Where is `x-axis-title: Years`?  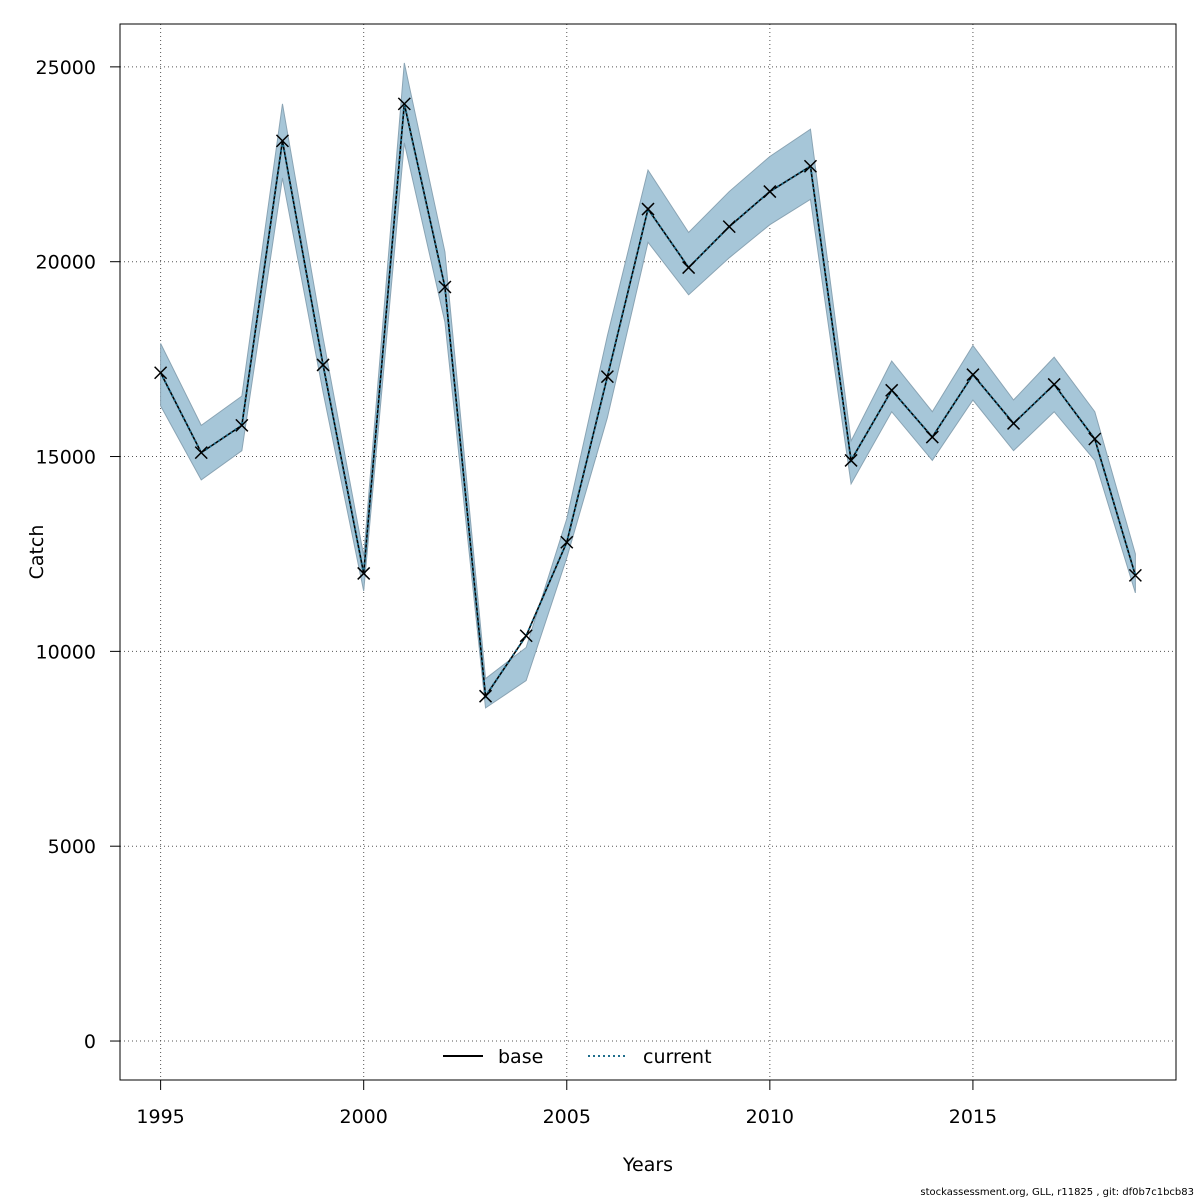
x-axis-title: Years is located at coordinates (647, 1165).